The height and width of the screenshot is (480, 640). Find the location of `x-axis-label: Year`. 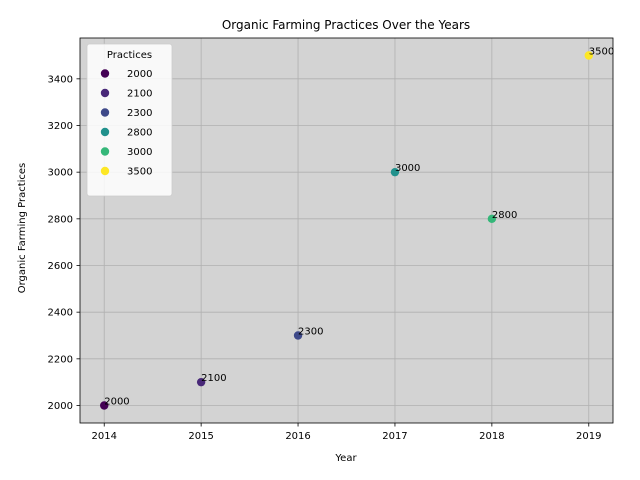

x-axis-label: Year is located at coordinates (345, 458).